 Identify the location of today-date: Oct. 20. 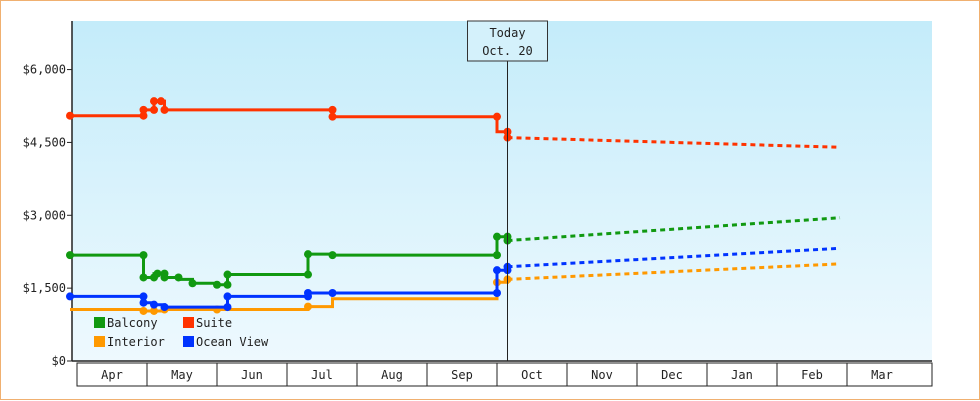
(507, 51).